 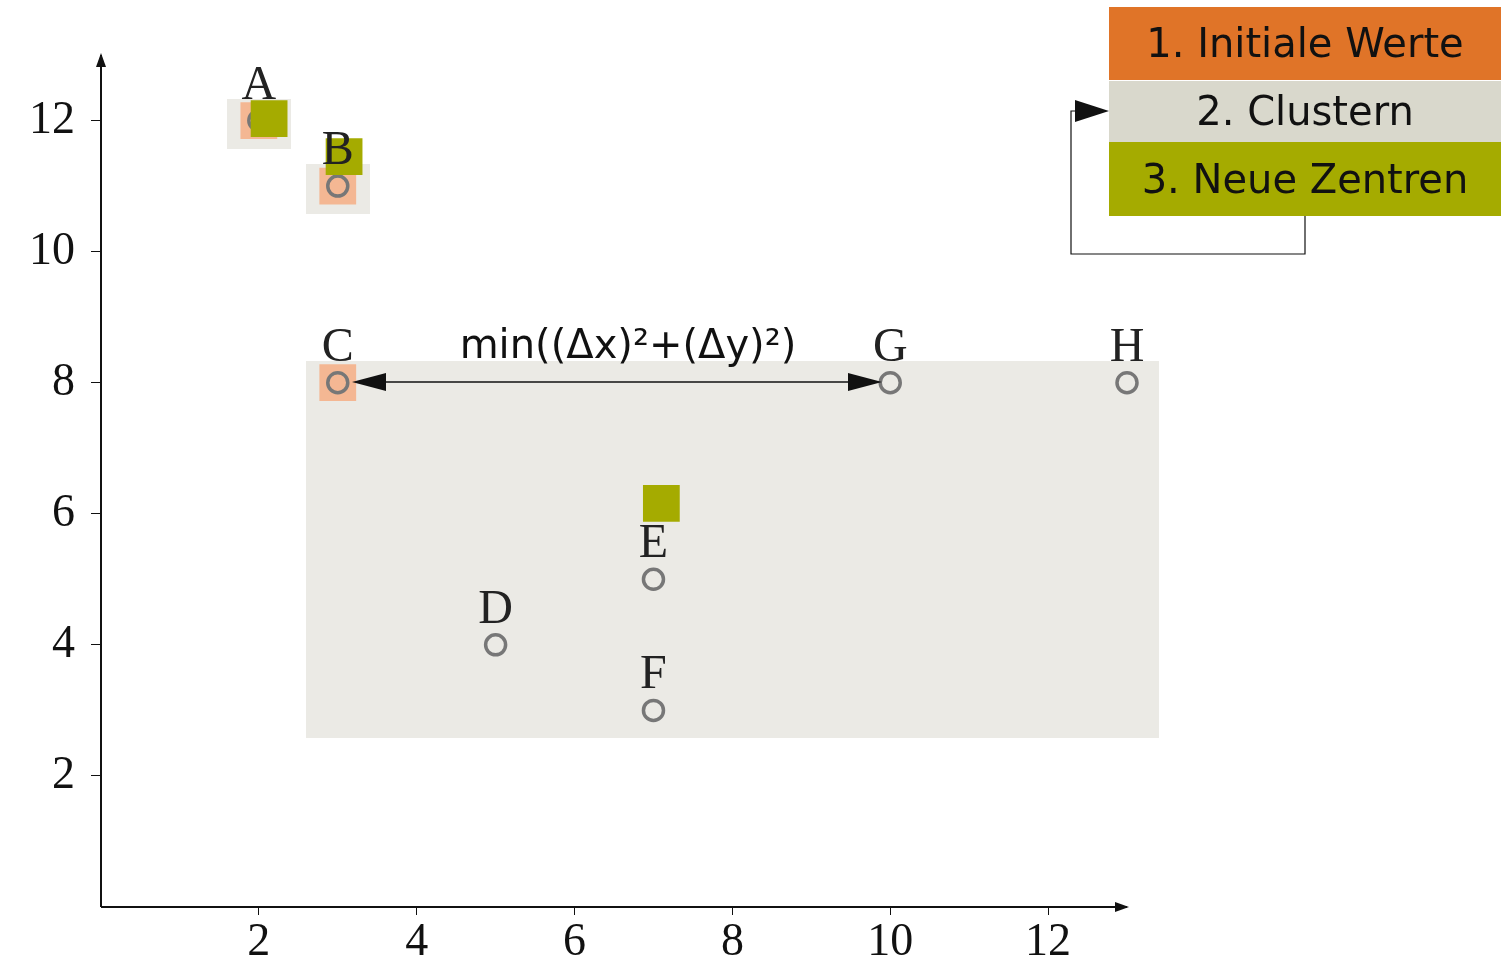 I want to click on annotation: A, so click(x=259, y=82).